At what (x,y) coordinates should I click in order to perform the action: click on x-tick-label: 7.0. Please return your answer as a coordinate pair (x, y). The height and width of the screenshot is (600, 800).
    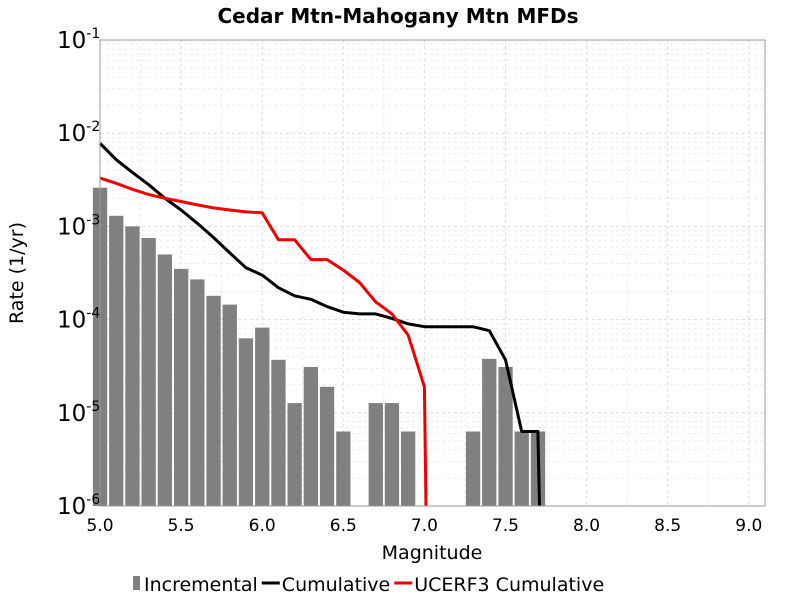
    Looking at the image, I should click on (424, 526).